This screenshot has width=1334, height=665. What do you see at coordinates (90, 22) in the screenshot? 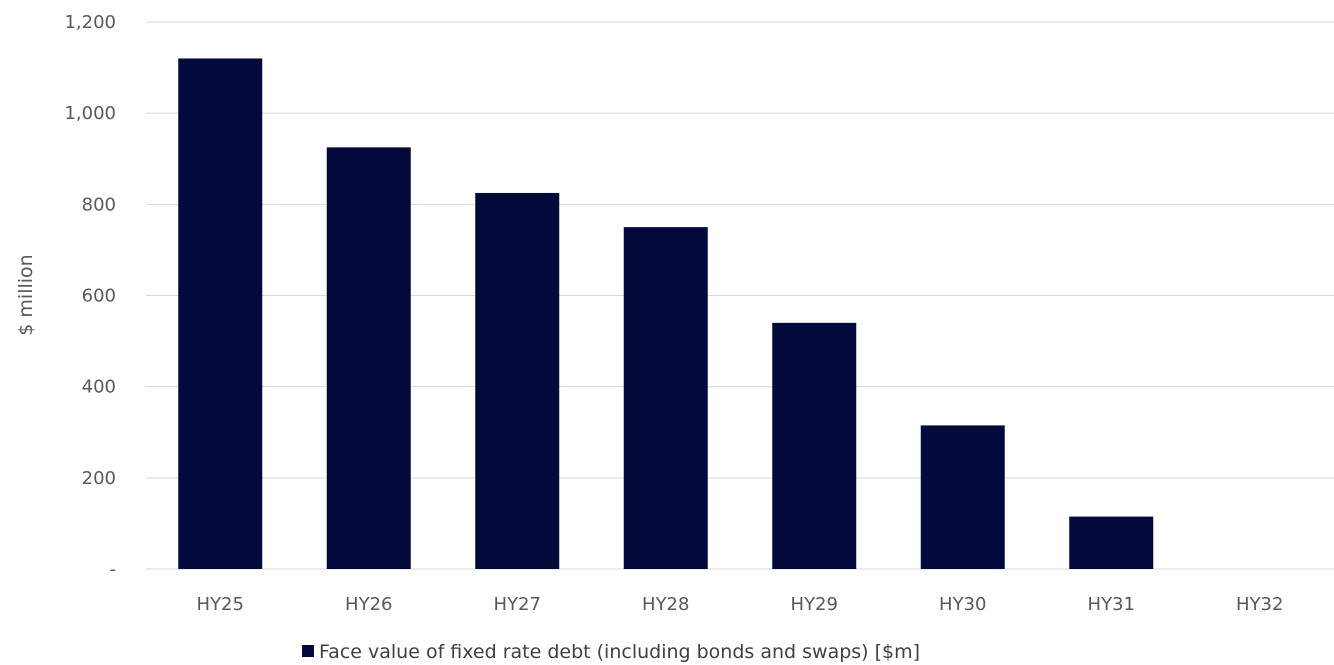
I see `y-tick-label: 1,200` at bounding box center [90, 22].